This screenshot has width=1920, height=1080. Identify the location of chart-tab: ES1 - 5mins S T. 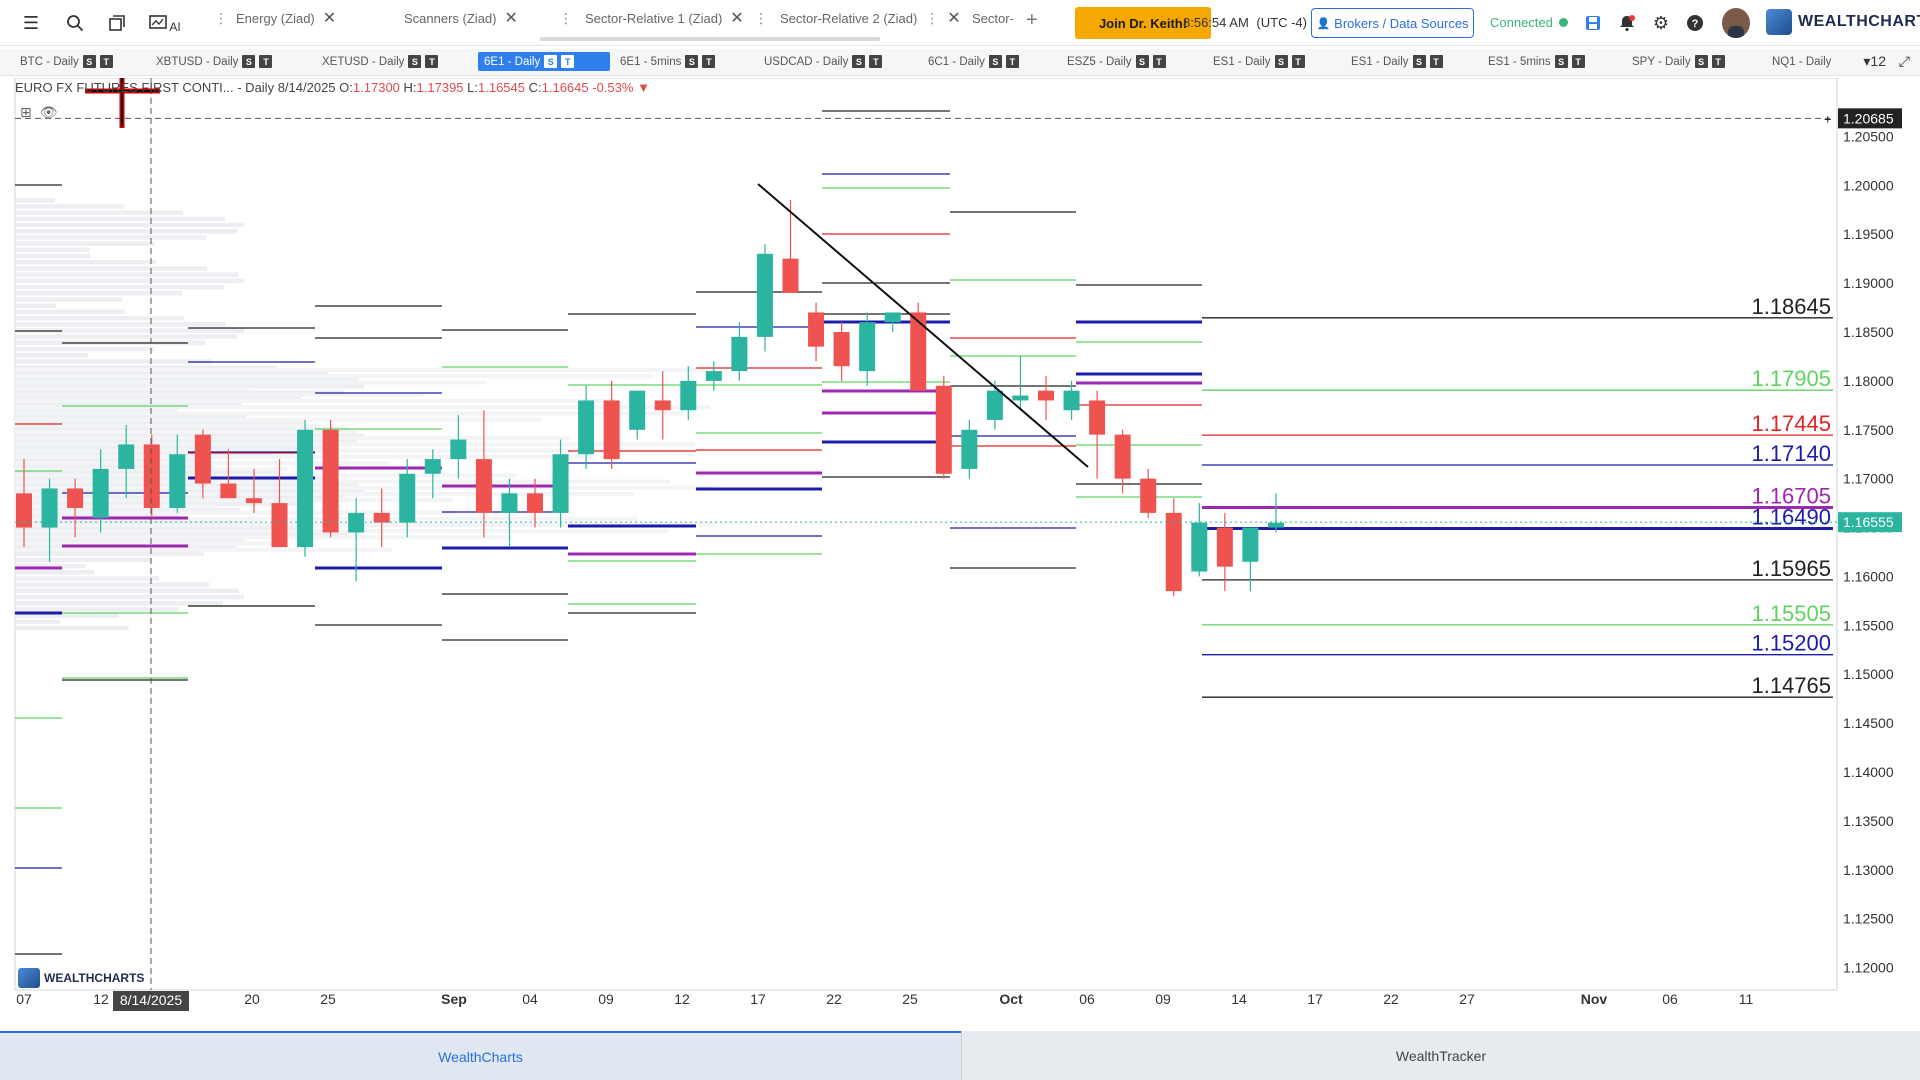
(1536, 61).